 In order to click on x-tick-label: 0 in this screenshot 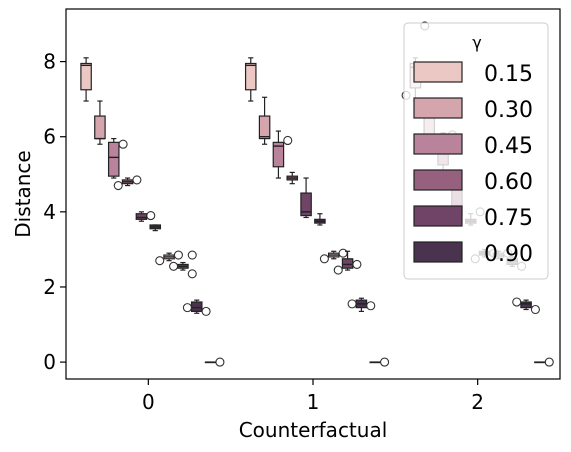, I will do `click(148, 402)`.